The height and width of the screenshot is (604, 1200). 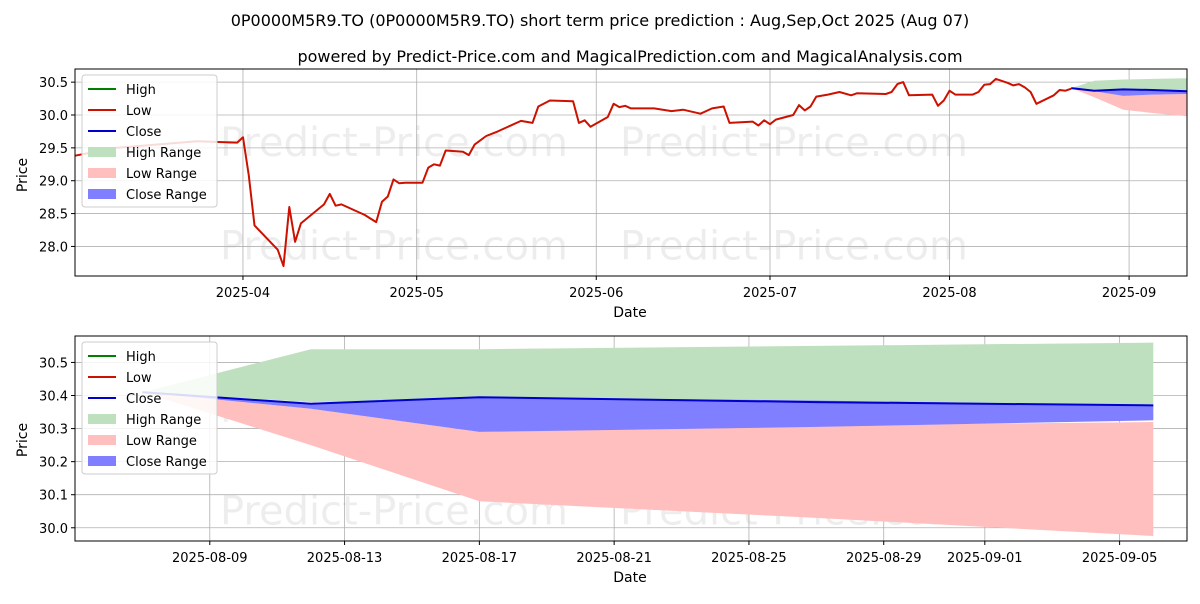 I want to click on bottom-y-ticks: 30.0 30.1 30.2 30.3 30.4 30.5, so click(x=57, y=446).